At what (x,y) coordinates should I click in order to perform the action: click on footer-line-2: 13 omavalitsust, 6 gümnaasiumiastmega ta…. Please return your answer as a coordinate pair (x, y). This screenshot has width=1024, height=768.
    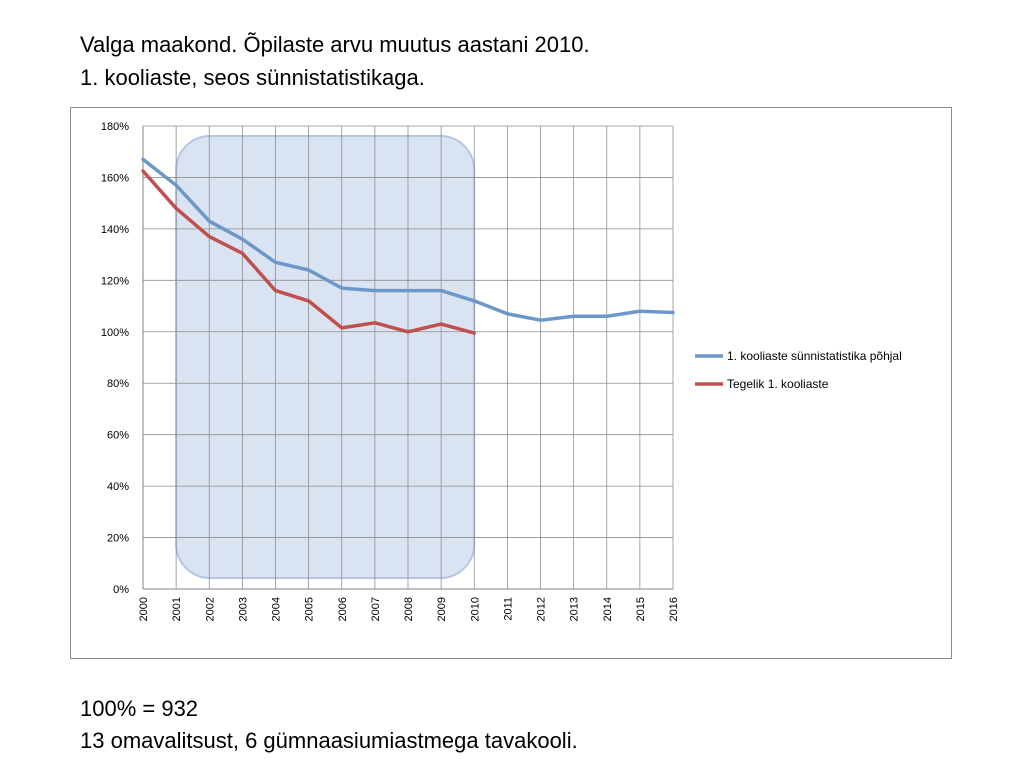
    Looking at the image, I should click on (329, 740).